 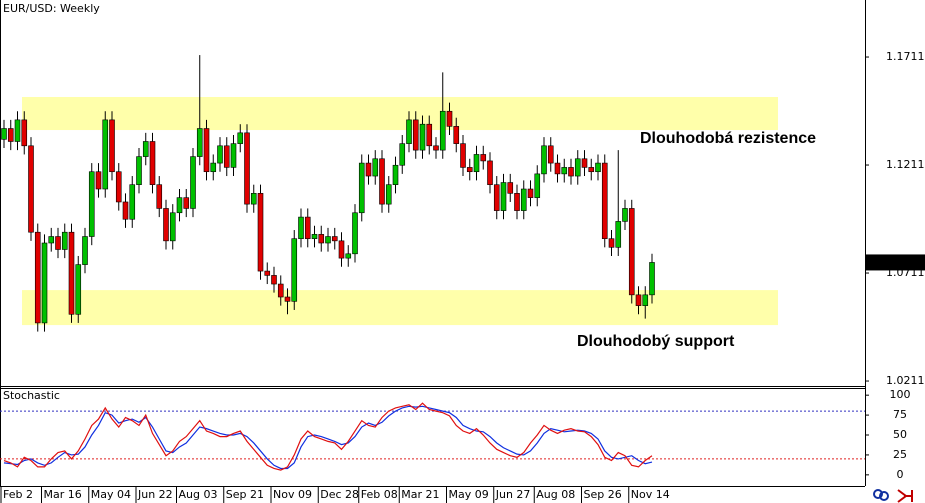 I want to click on x-tick-label: Dec 28, so click(x=339, y=494).